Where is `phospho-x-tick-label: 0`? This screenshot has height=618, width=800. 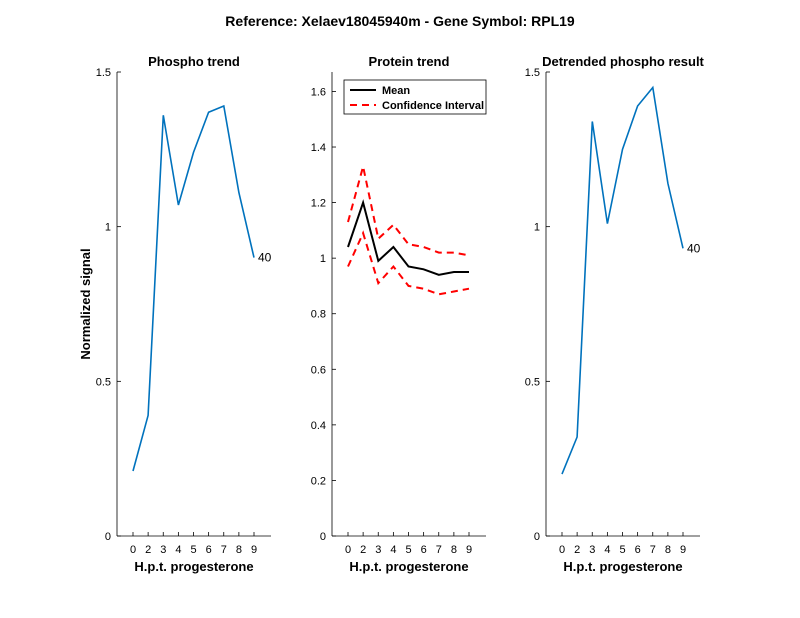 phospho-x-tick-label: 0 is located at coordinates (133, 550).